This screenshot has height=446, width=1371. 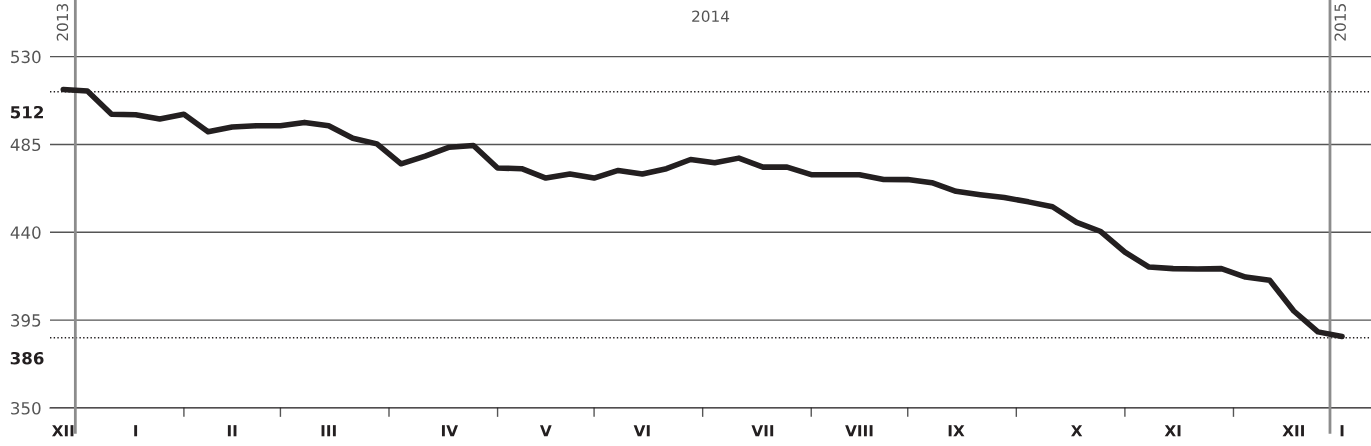 I want to click on x-tick-label: VIII, so click(x=859, y=431).